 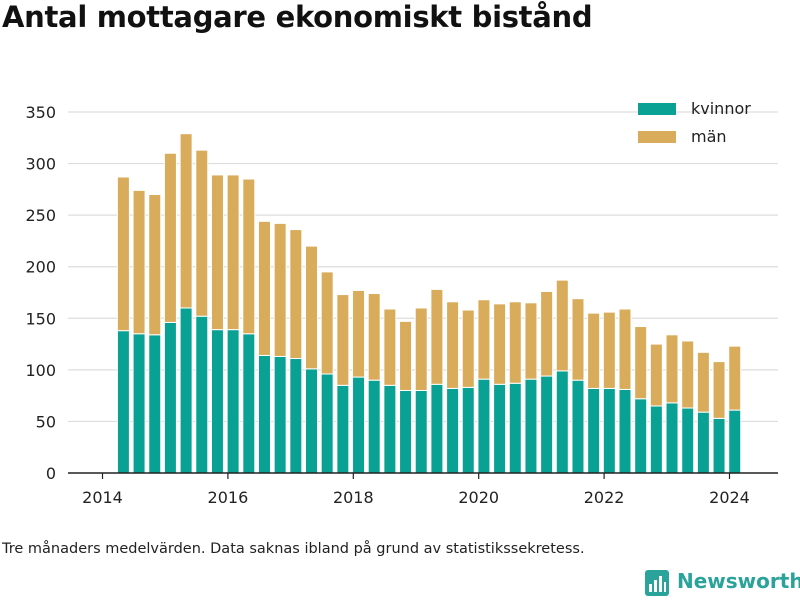 I want to click on newsworthy-logo-icon, so click(x=657, y=583).